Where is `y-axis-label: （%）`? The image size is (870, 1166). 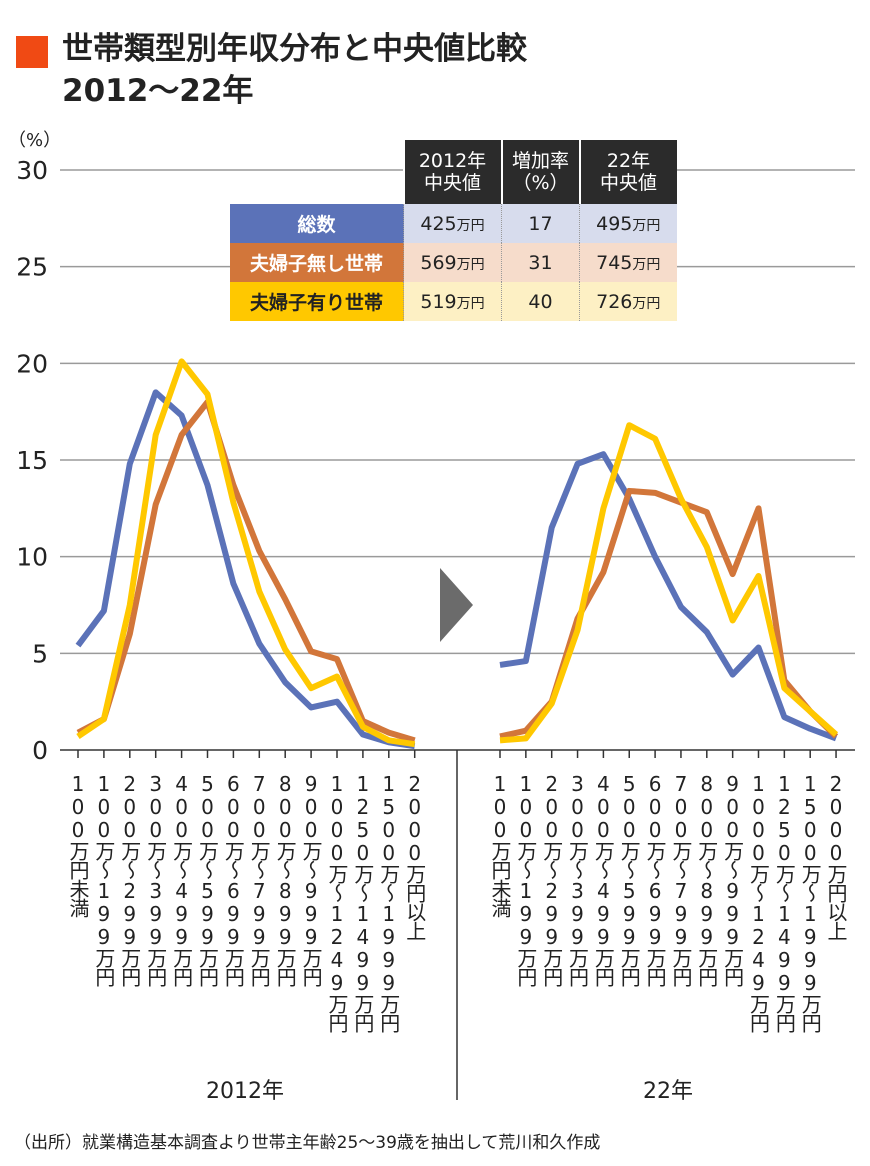 y-axis-label: （%） is located at coordinates (34, 140).